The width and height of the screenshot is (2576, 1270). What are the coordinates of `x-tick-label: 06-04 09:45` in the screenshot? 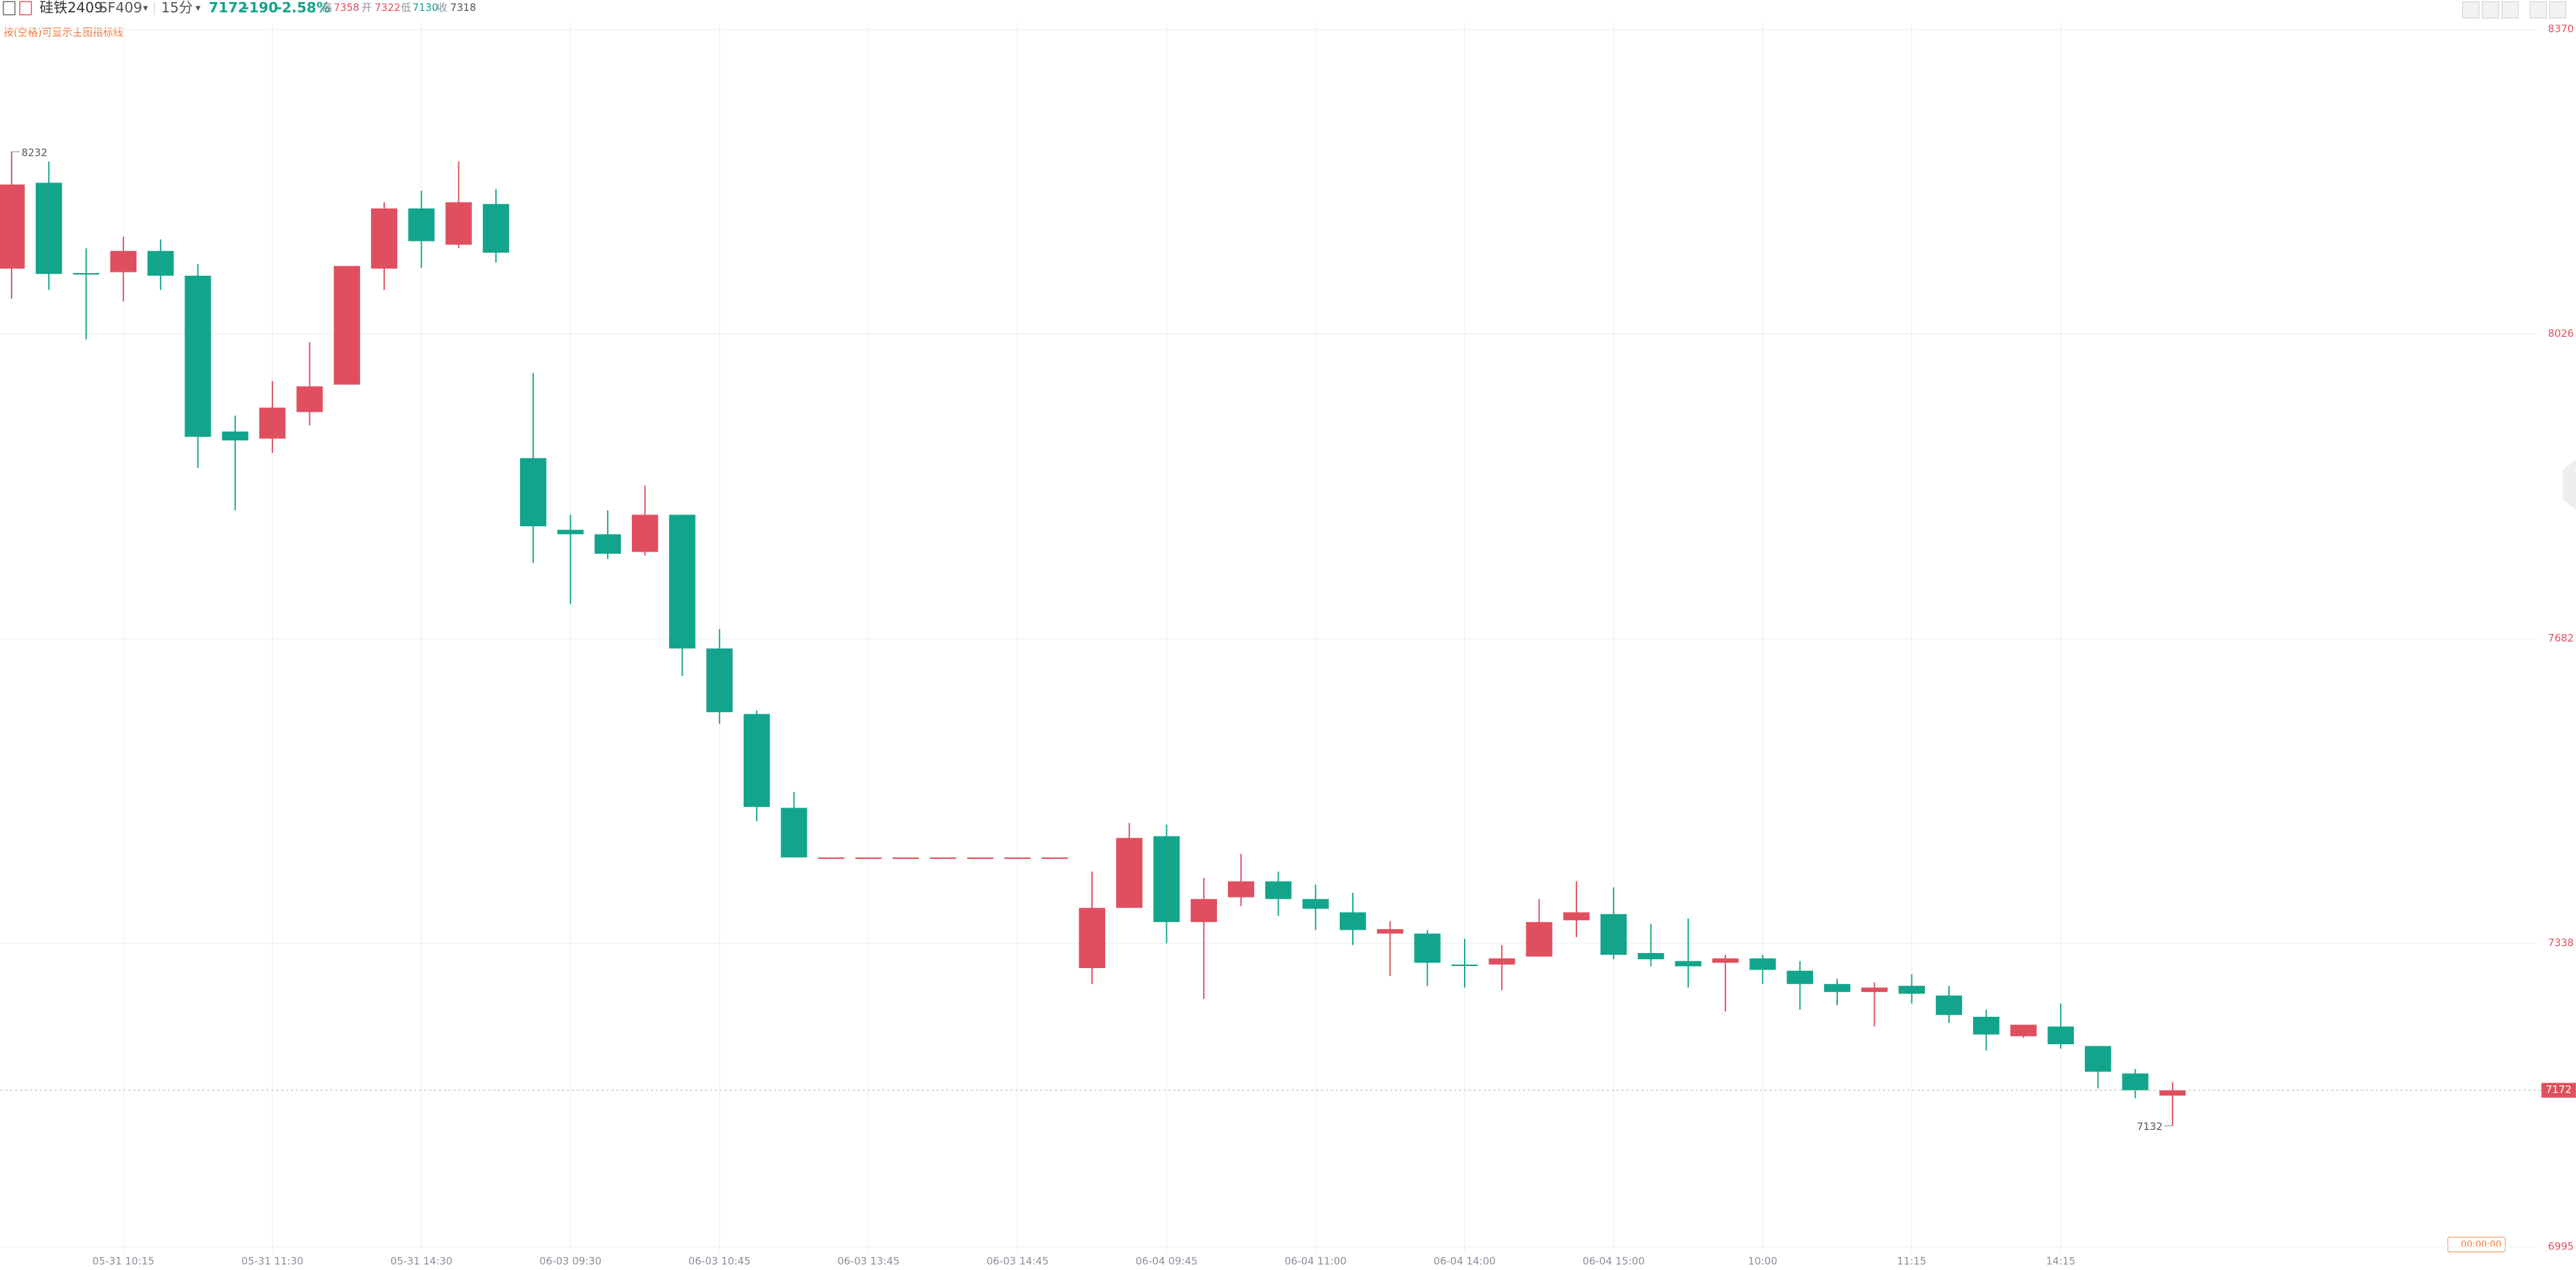 It's located at (1166, 1261).